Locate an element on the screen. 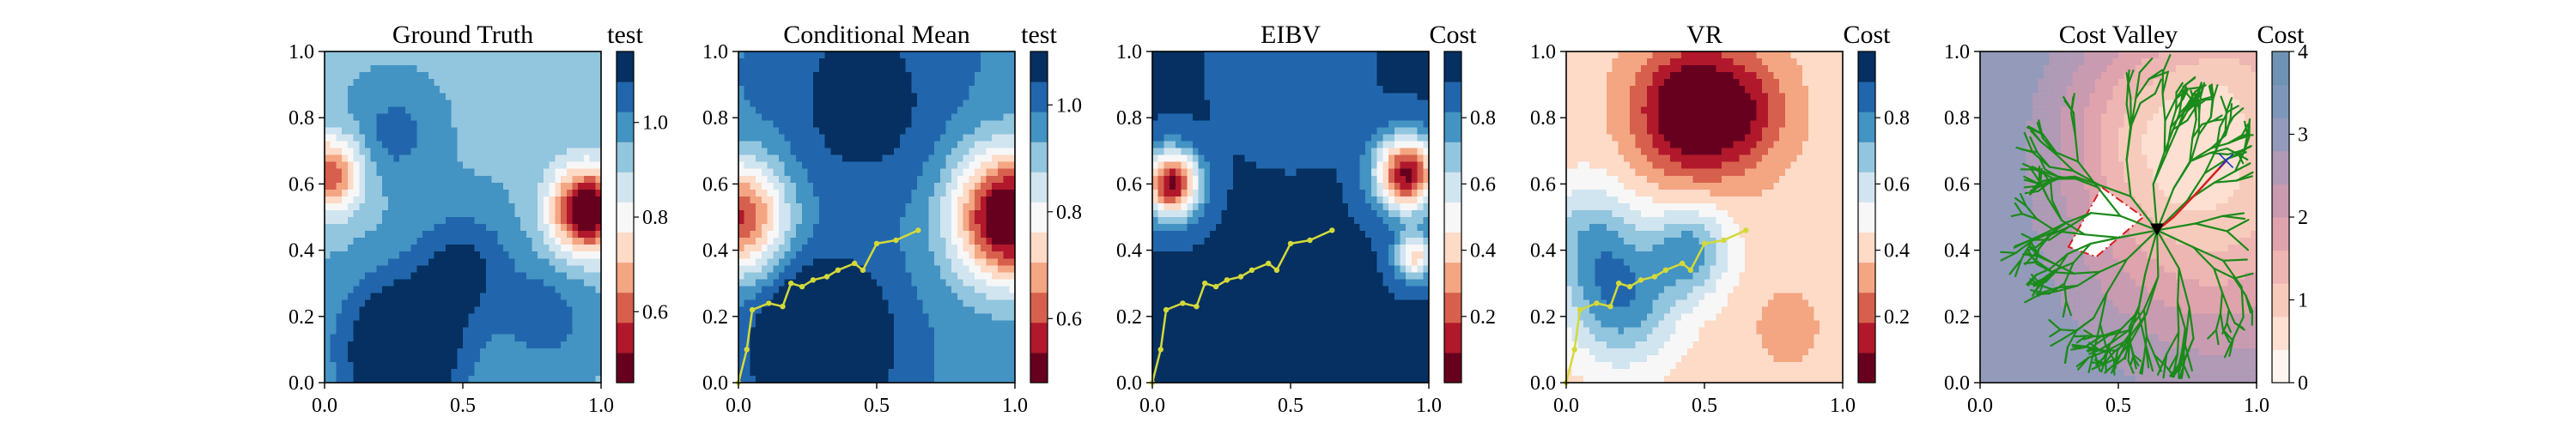  y-tick-label: 0.0 is located at coordinates (715, 383).